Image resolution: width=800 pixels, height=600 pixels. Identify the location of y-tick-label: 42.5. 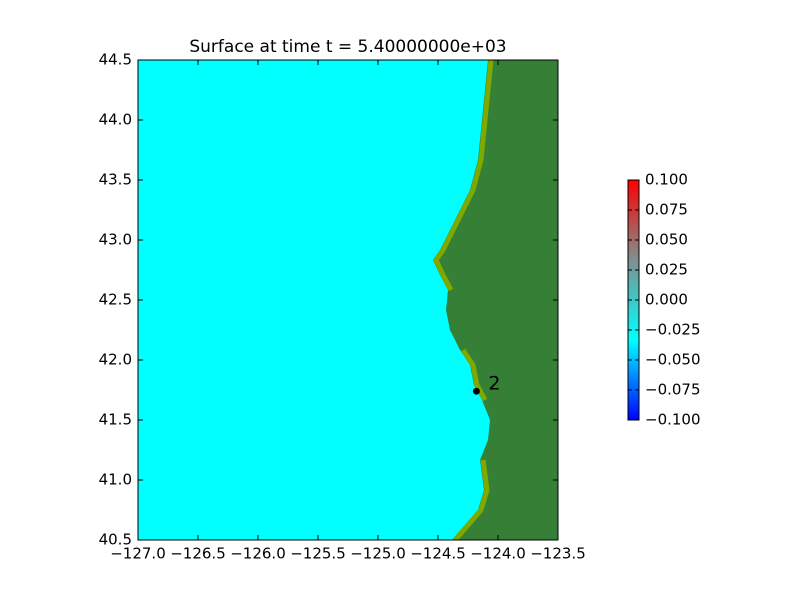
(115, 300).